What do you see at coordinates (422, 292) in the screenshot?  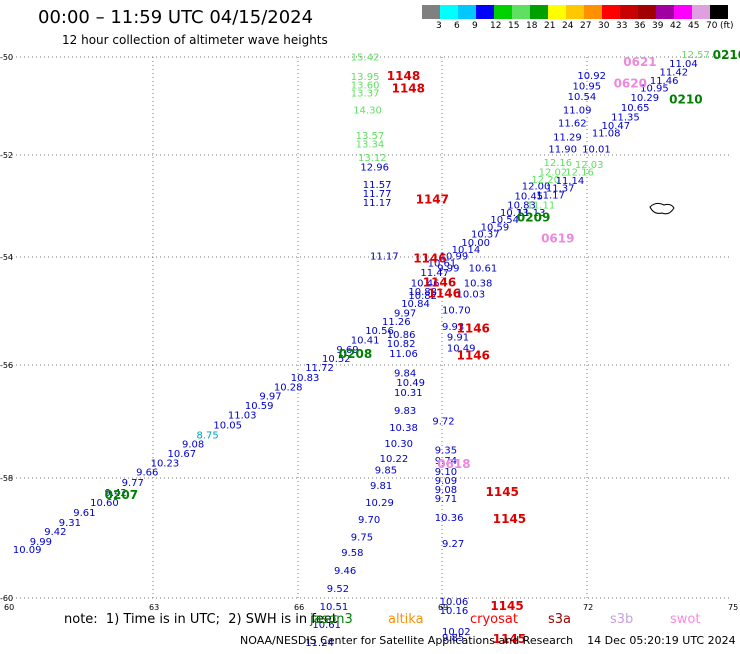 I see `wave-height-value: 10.88` at bounding box center [422, 292].